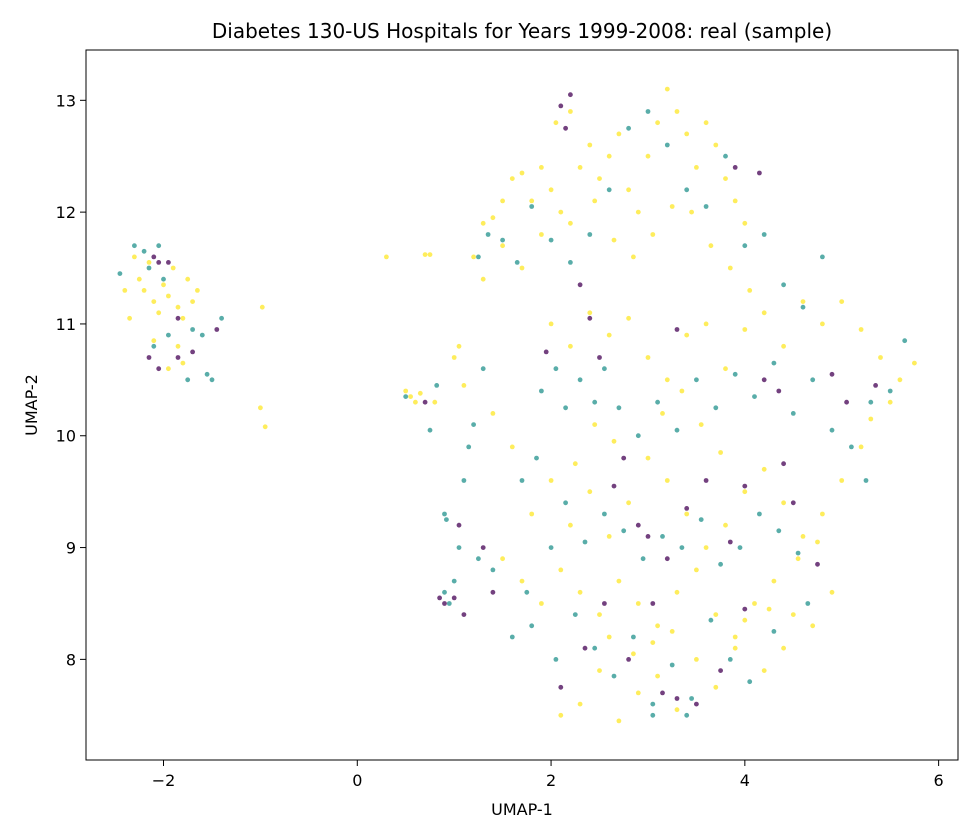  I want to click on x-axis-label: UMAP-1, so click(522, 809).